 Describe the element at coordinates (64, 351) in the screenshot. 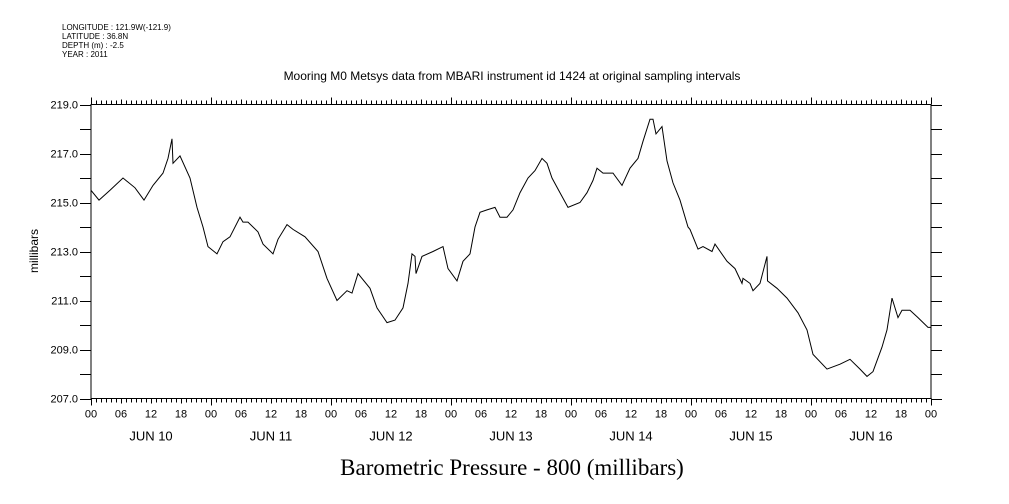

I see `y-tick-label: 209.0` at that location.